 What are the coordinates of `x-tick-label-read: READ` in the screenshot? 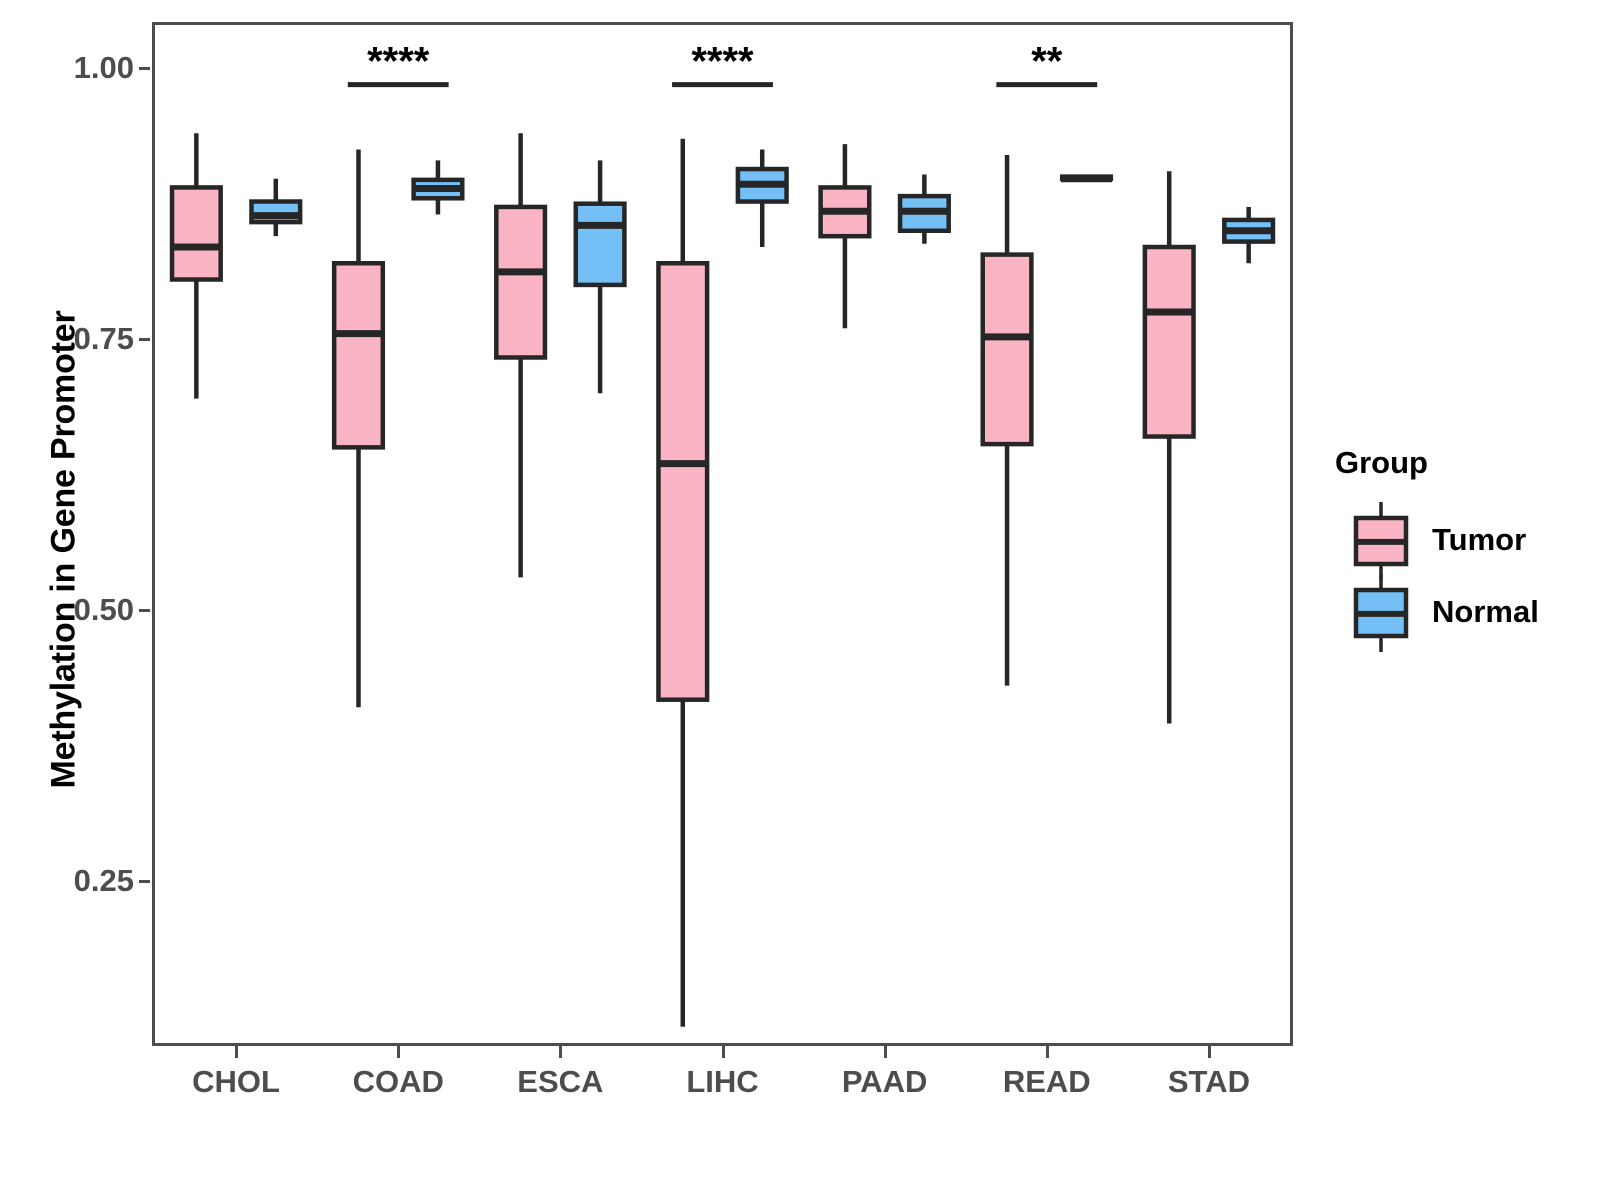 It's located at (1046, 1081).